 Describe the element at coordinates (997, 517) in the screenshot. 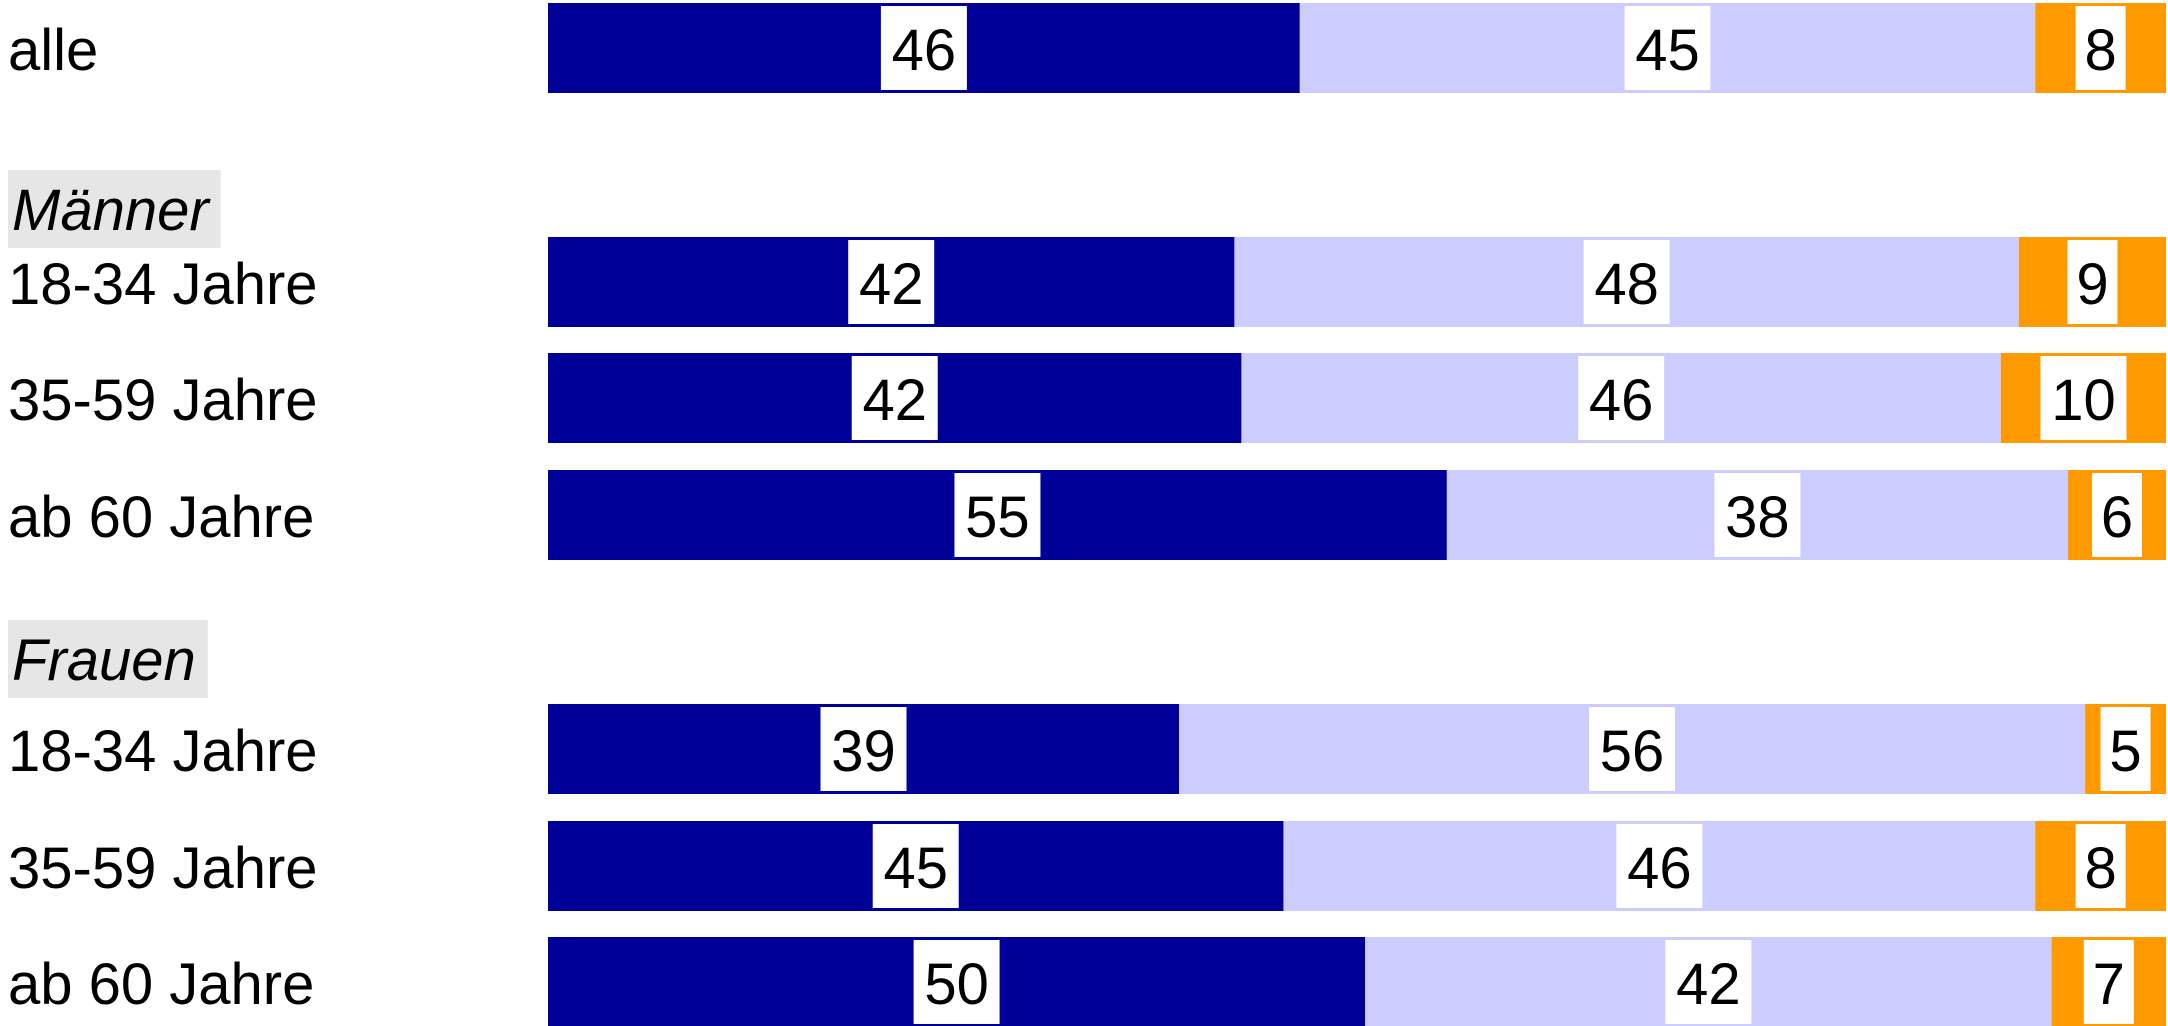

I see `data-label: 55` at that location.